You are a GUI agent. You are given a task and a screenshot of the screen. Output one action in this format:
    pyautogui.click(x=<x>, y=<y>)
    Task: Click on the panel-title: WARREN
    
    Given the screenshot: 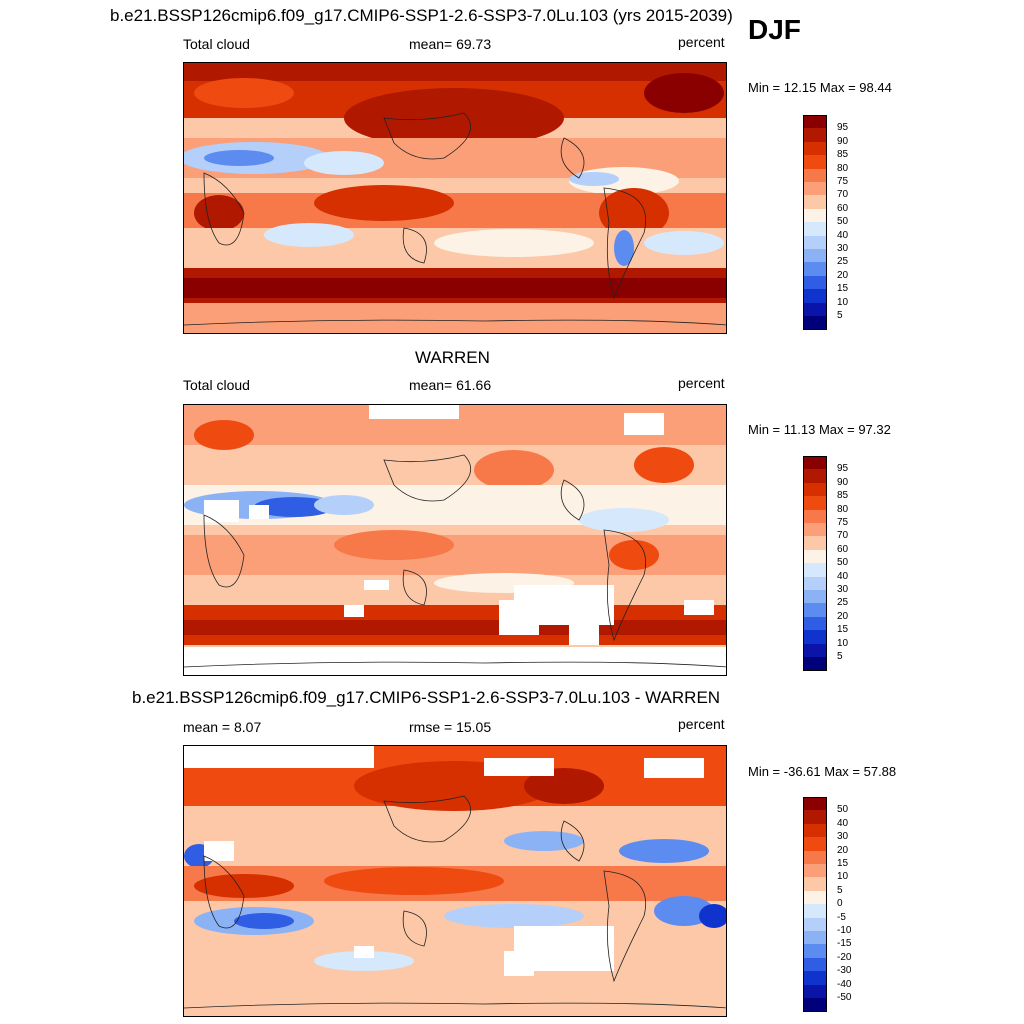 What is the action you would take?
    pyautogui.click(x=452, y=357)
    